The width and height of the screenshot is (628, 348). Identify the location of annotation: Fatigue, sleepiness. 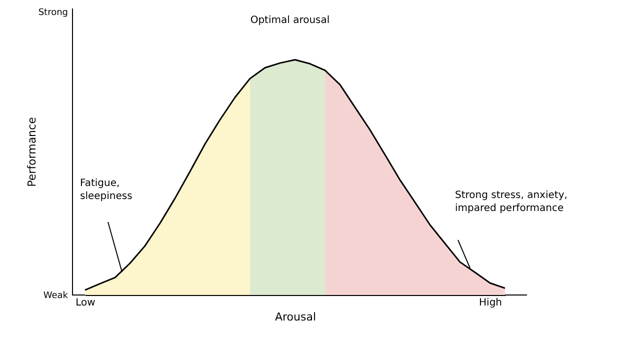
(106, 190).